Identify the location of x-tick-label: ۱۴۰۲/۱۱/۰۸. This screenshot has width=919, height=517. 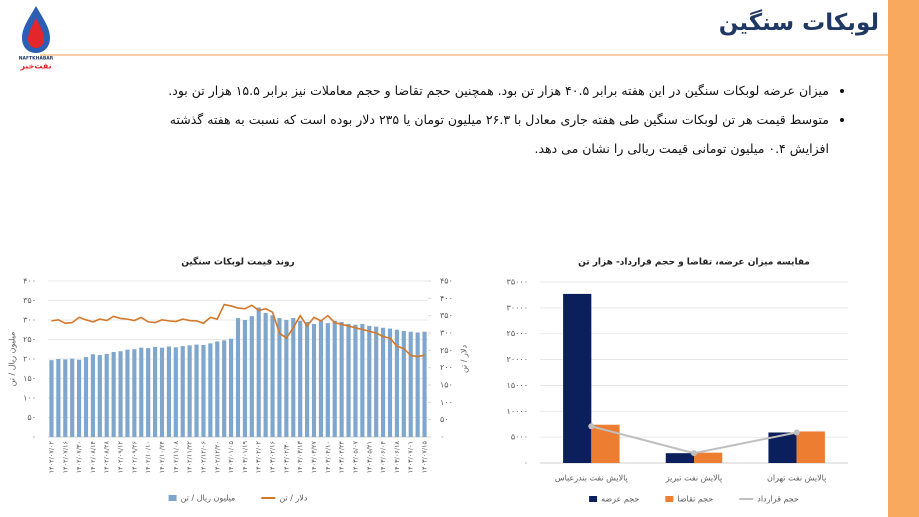
(176, 456).